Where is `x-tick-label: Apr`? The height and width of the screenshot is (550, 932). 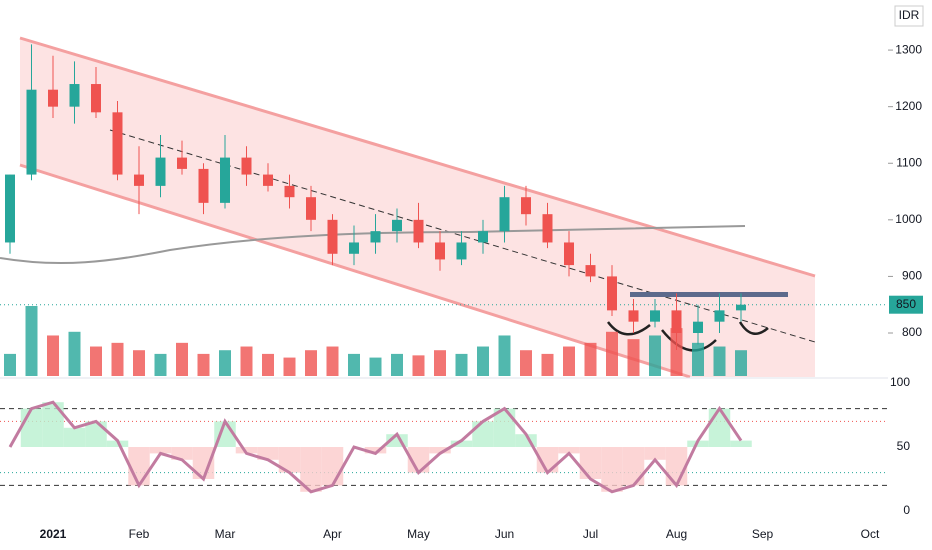
x-tick-label: Apr is located at coordinates (332, 534).